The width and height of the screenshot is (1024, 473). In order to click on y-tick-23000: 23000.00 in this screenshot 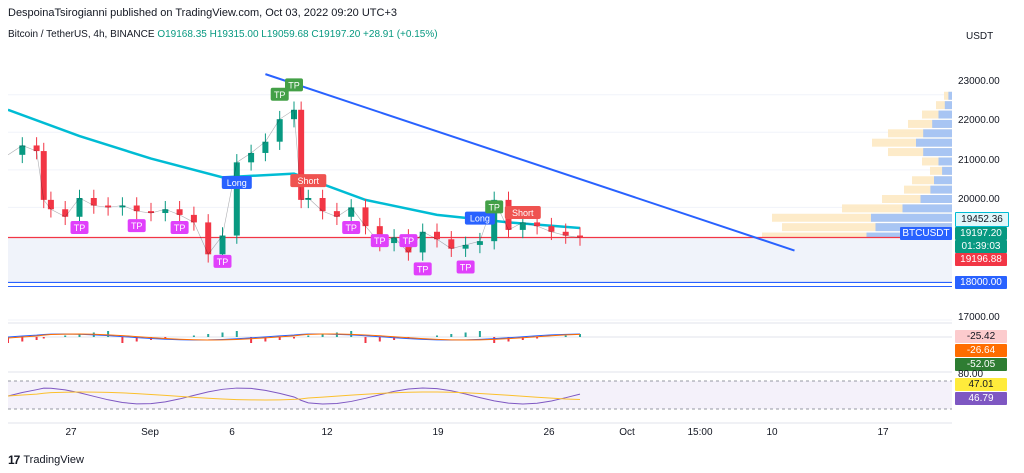, I will do `click(979, 81)`.